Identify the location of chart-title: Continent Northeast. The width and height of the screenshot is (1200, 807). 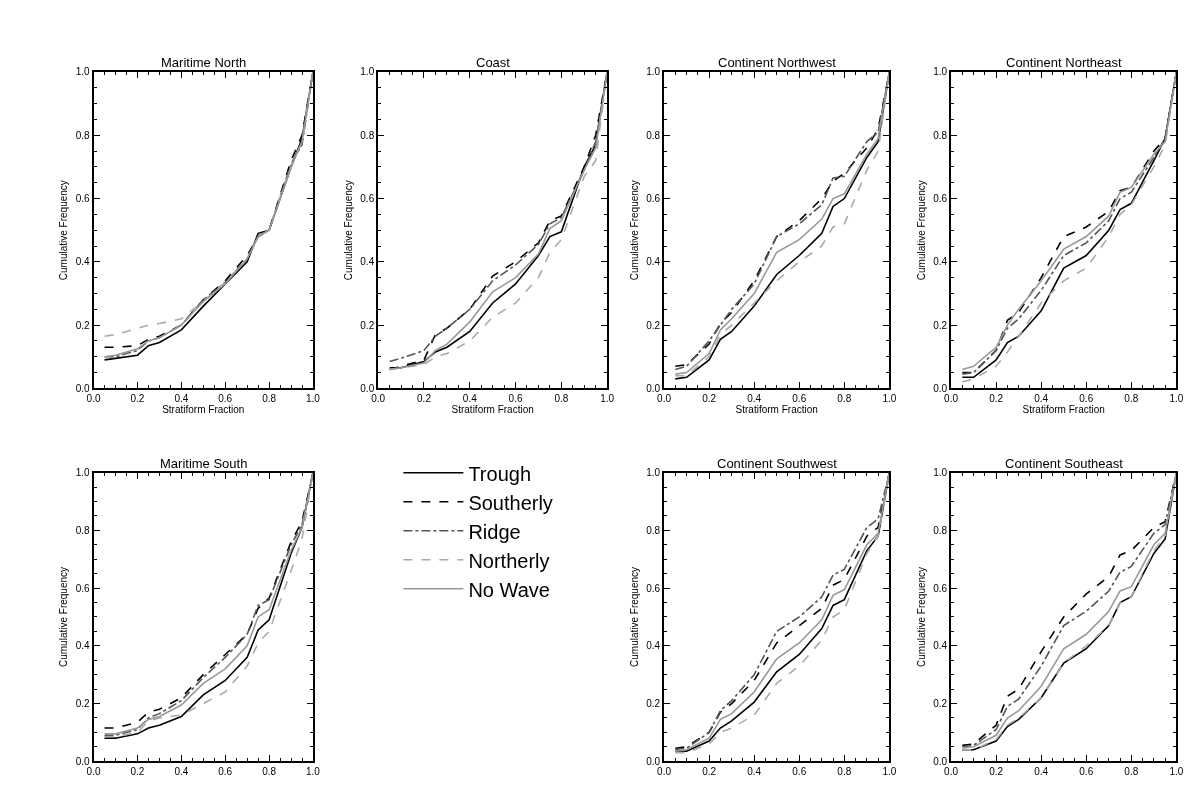
(1064, 62).